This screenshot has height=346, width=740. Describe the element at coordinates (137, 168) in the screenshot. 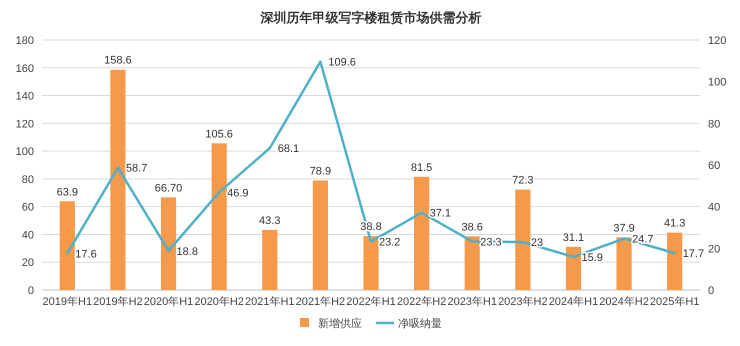

I see `data-label: 58.7` at that location.